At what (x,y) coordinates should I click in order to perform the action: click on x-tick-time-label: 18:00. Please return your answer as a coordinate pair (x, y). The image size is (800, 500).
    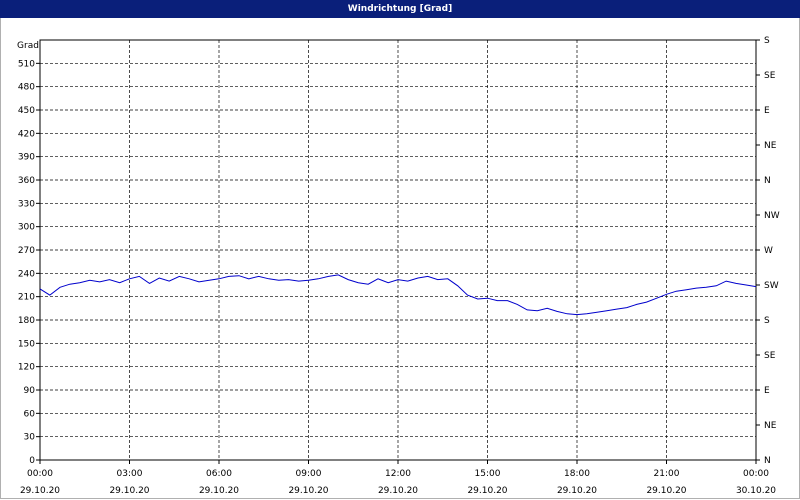
    Looking at the image, I should click on (577, 474).